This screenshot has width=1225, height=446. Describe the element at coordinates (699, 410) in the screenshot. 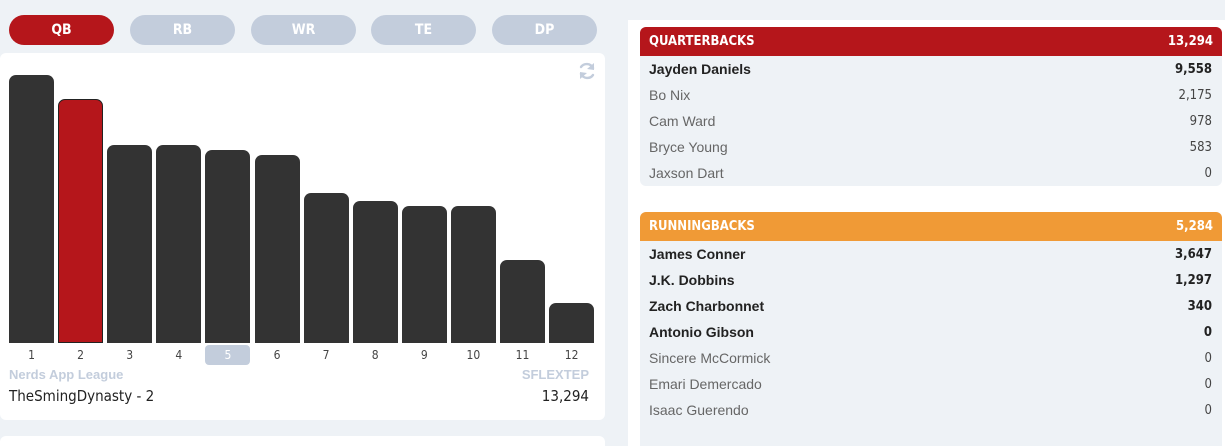

I see `player-name: Isaac Guerendo` at that location.